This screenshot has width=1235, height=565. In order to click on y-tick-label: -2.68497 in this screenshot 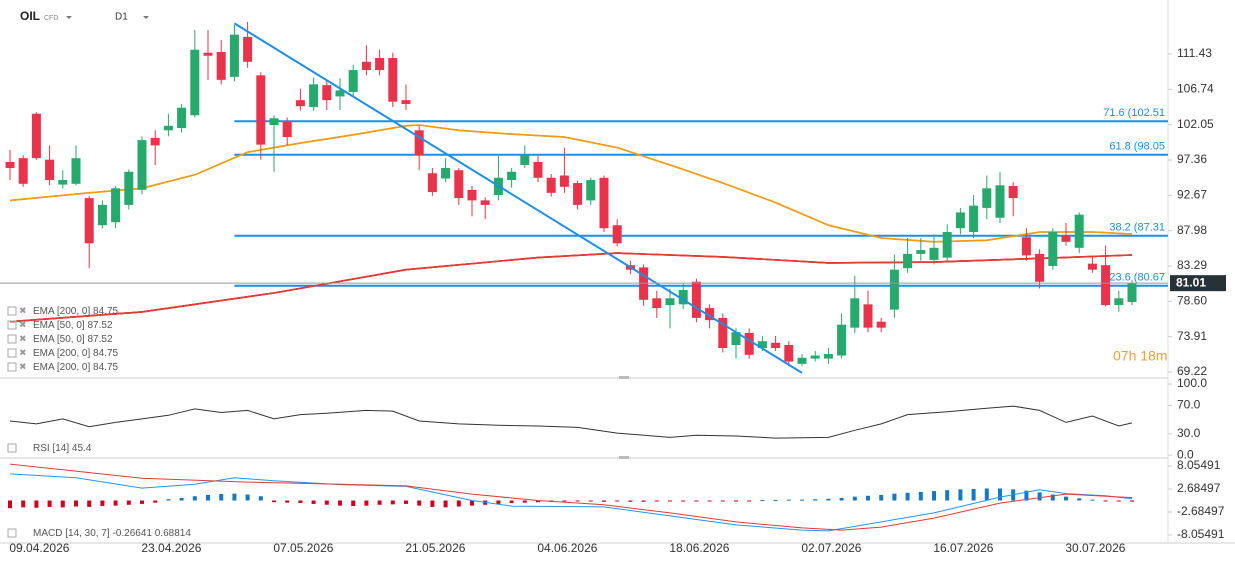, I will do `click(1201, 511)`.